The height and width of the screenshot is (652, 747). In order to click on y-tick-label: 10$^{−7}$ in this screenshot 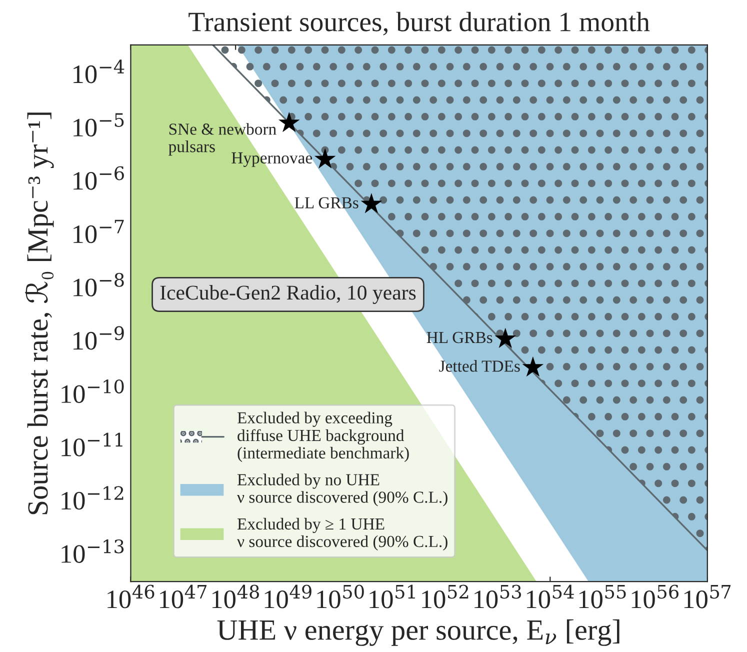, I will do `click(99, 232)`.